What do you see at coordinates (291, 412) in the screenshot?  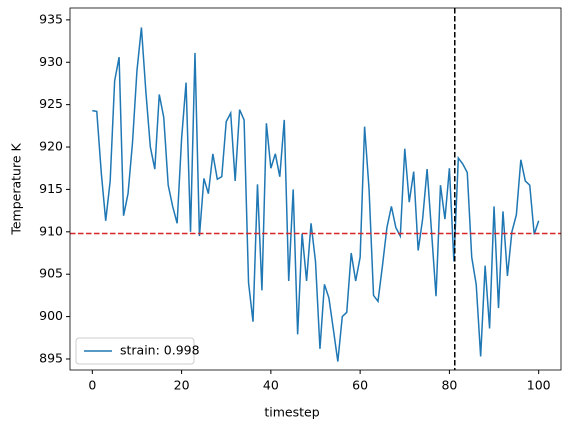 I see `x-axis-label: timestep` at bounding box center [291, 412].